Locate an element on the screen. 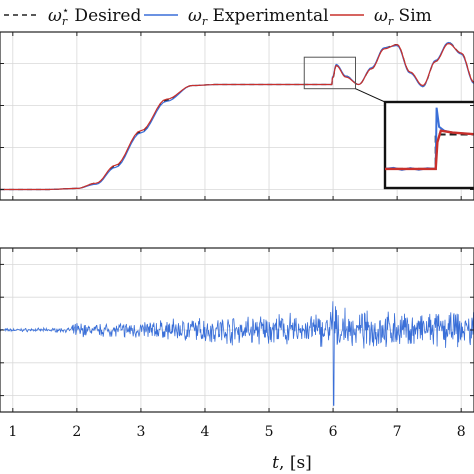  top-zoom is located at coordinates (388, 123).